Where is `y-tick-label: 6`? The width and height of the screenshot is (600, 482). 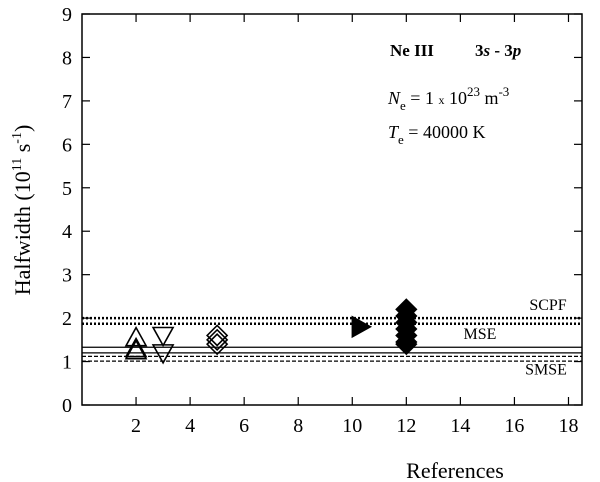 y-tick-label: 6 is located at coordinates (67, 145).